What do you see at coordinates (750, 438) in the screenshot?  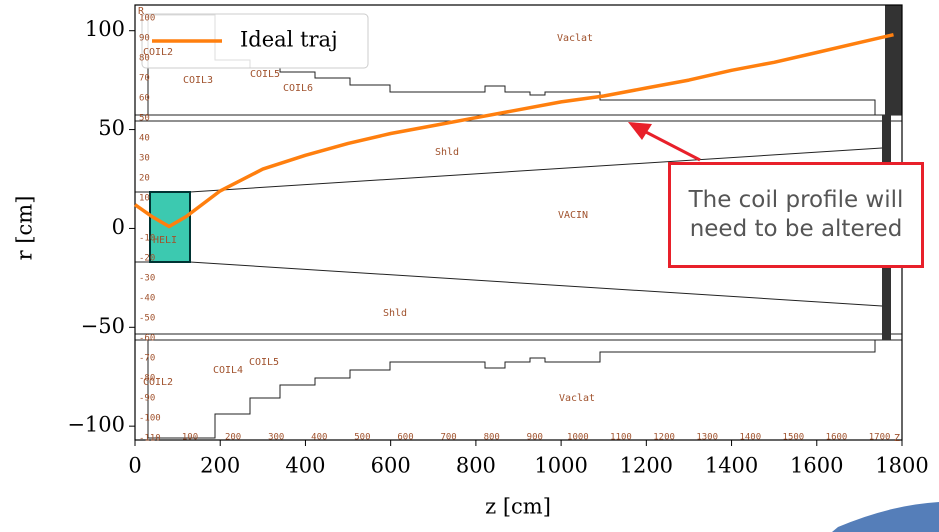 I see `inner-z-label: 1400` at bounding box center [750, 438].